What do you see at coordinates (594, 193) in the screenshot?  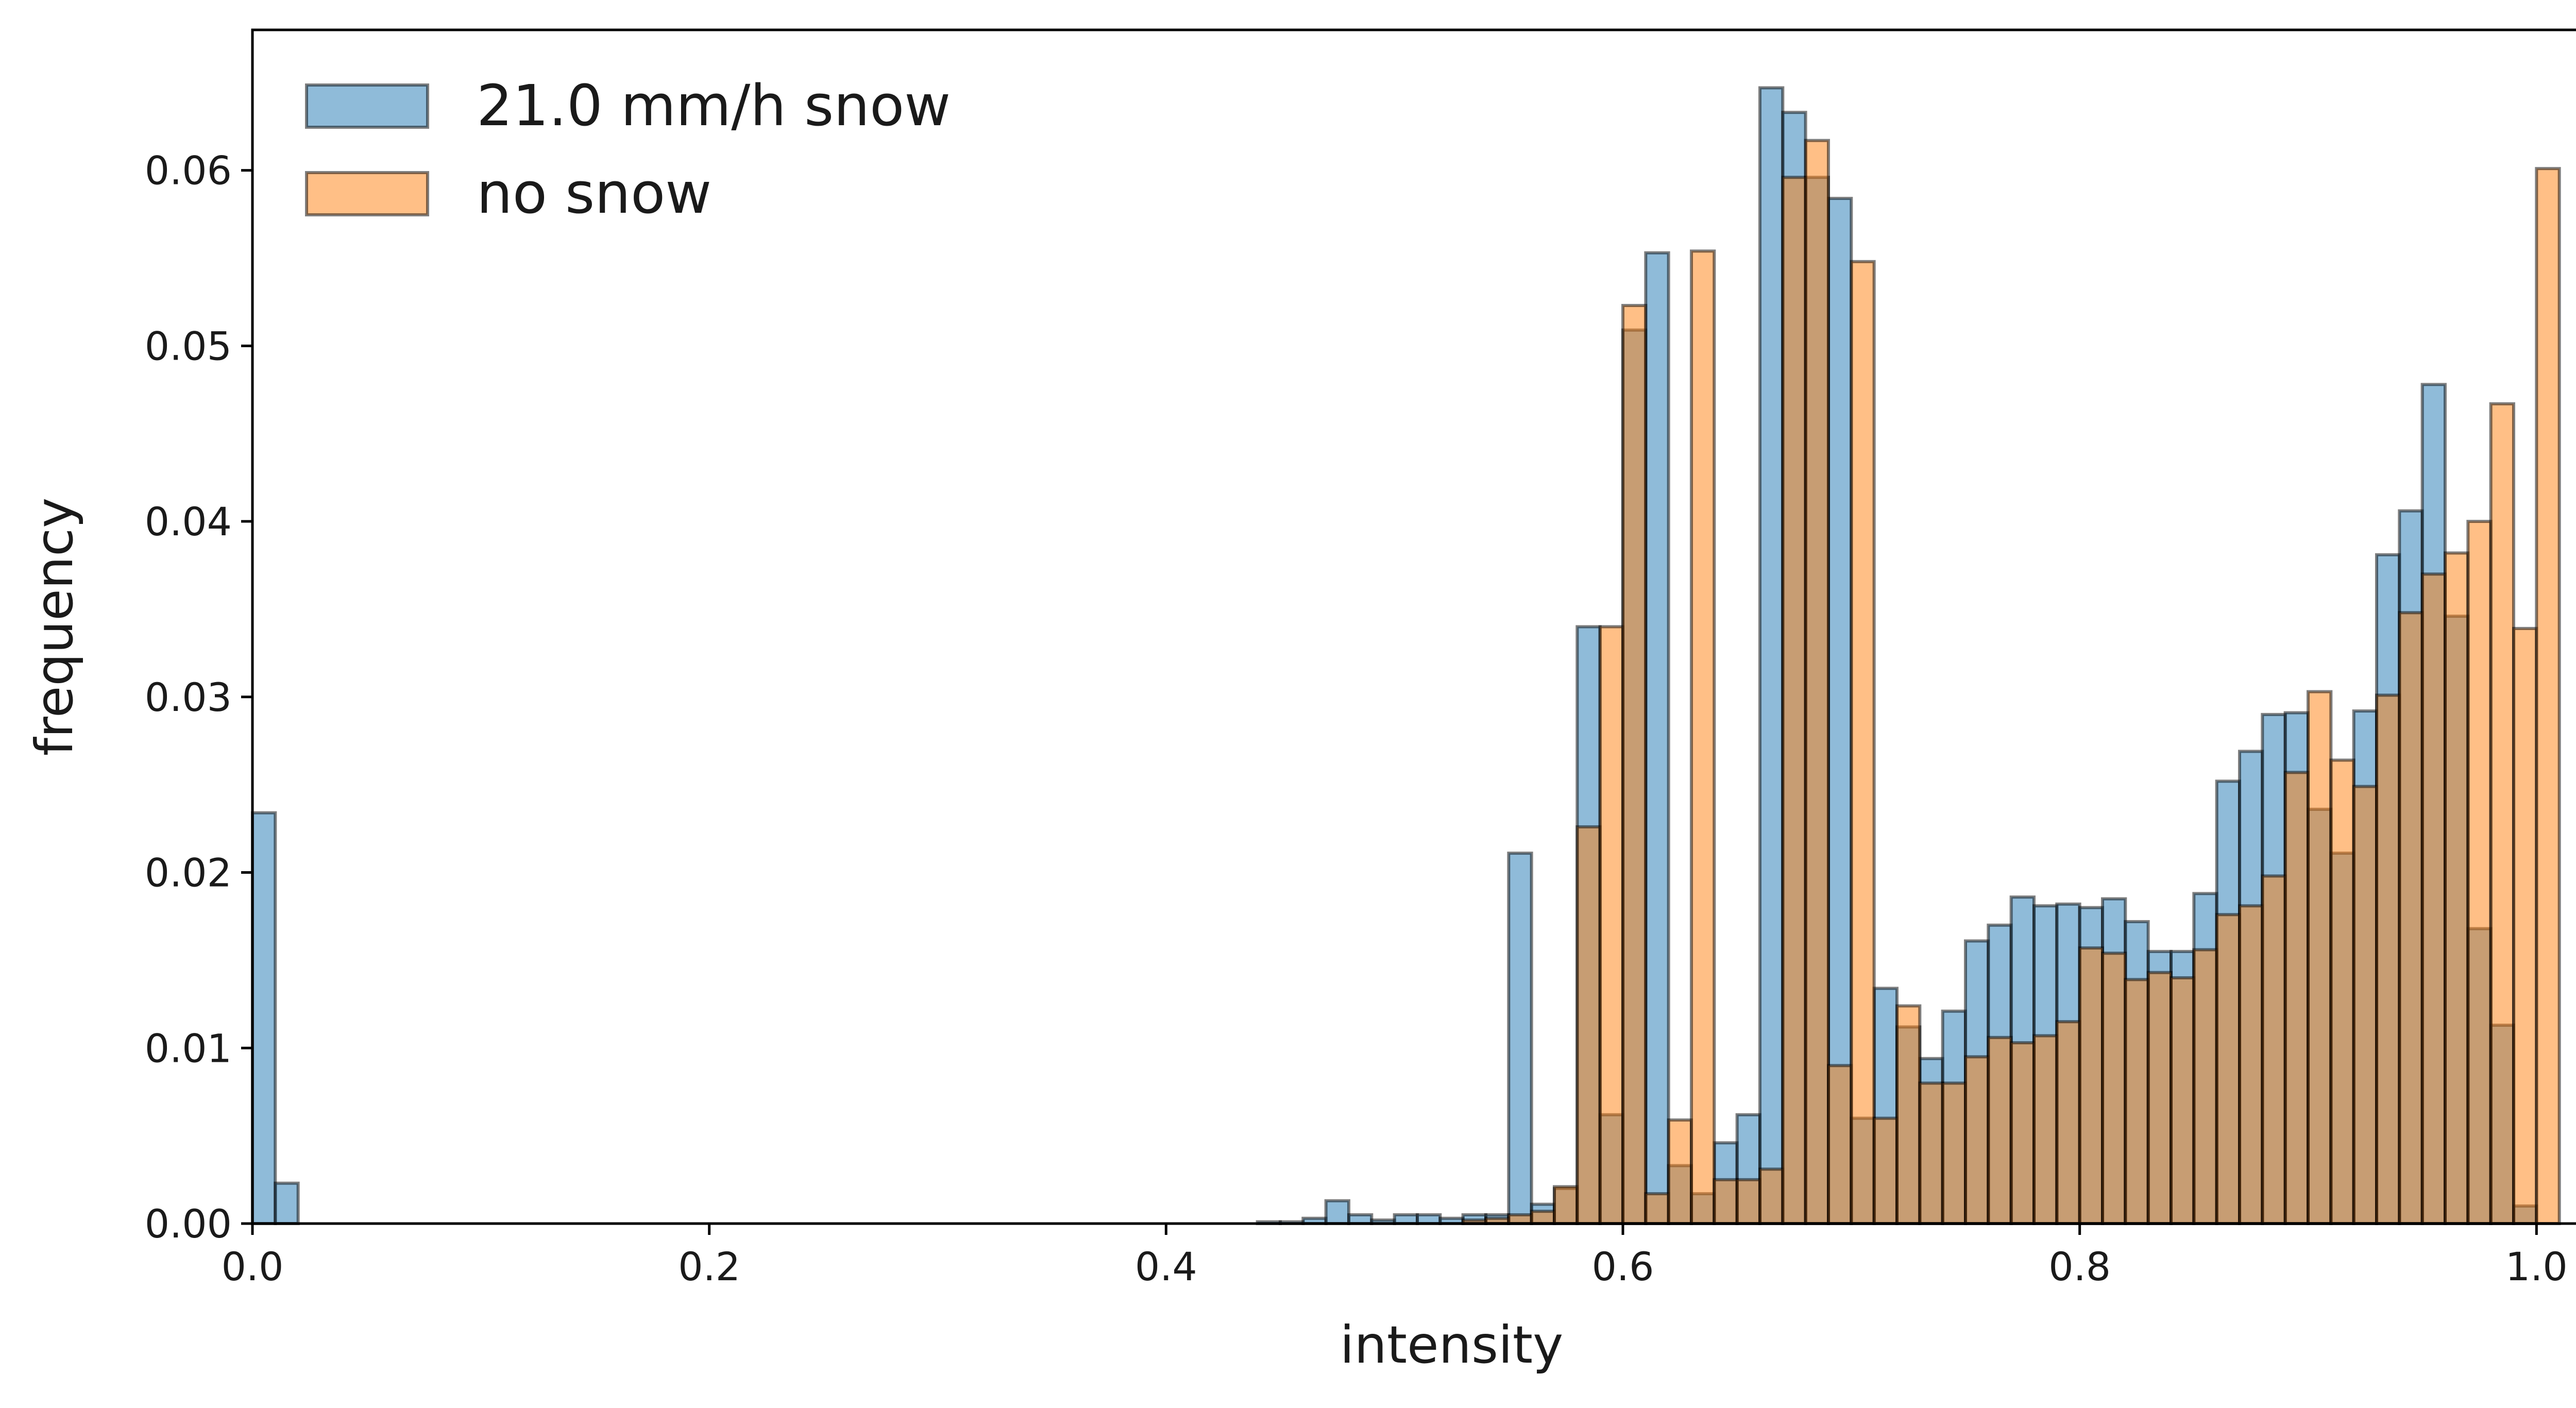 I see `legend-label: no snow` at bounding box center [594, 193].